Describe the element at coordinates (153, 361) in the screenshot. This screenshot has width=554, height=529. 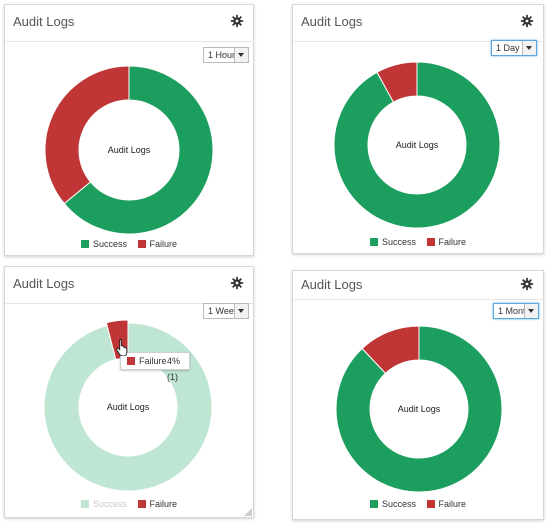
I see `tooltip-series-name: Failure` at that location.